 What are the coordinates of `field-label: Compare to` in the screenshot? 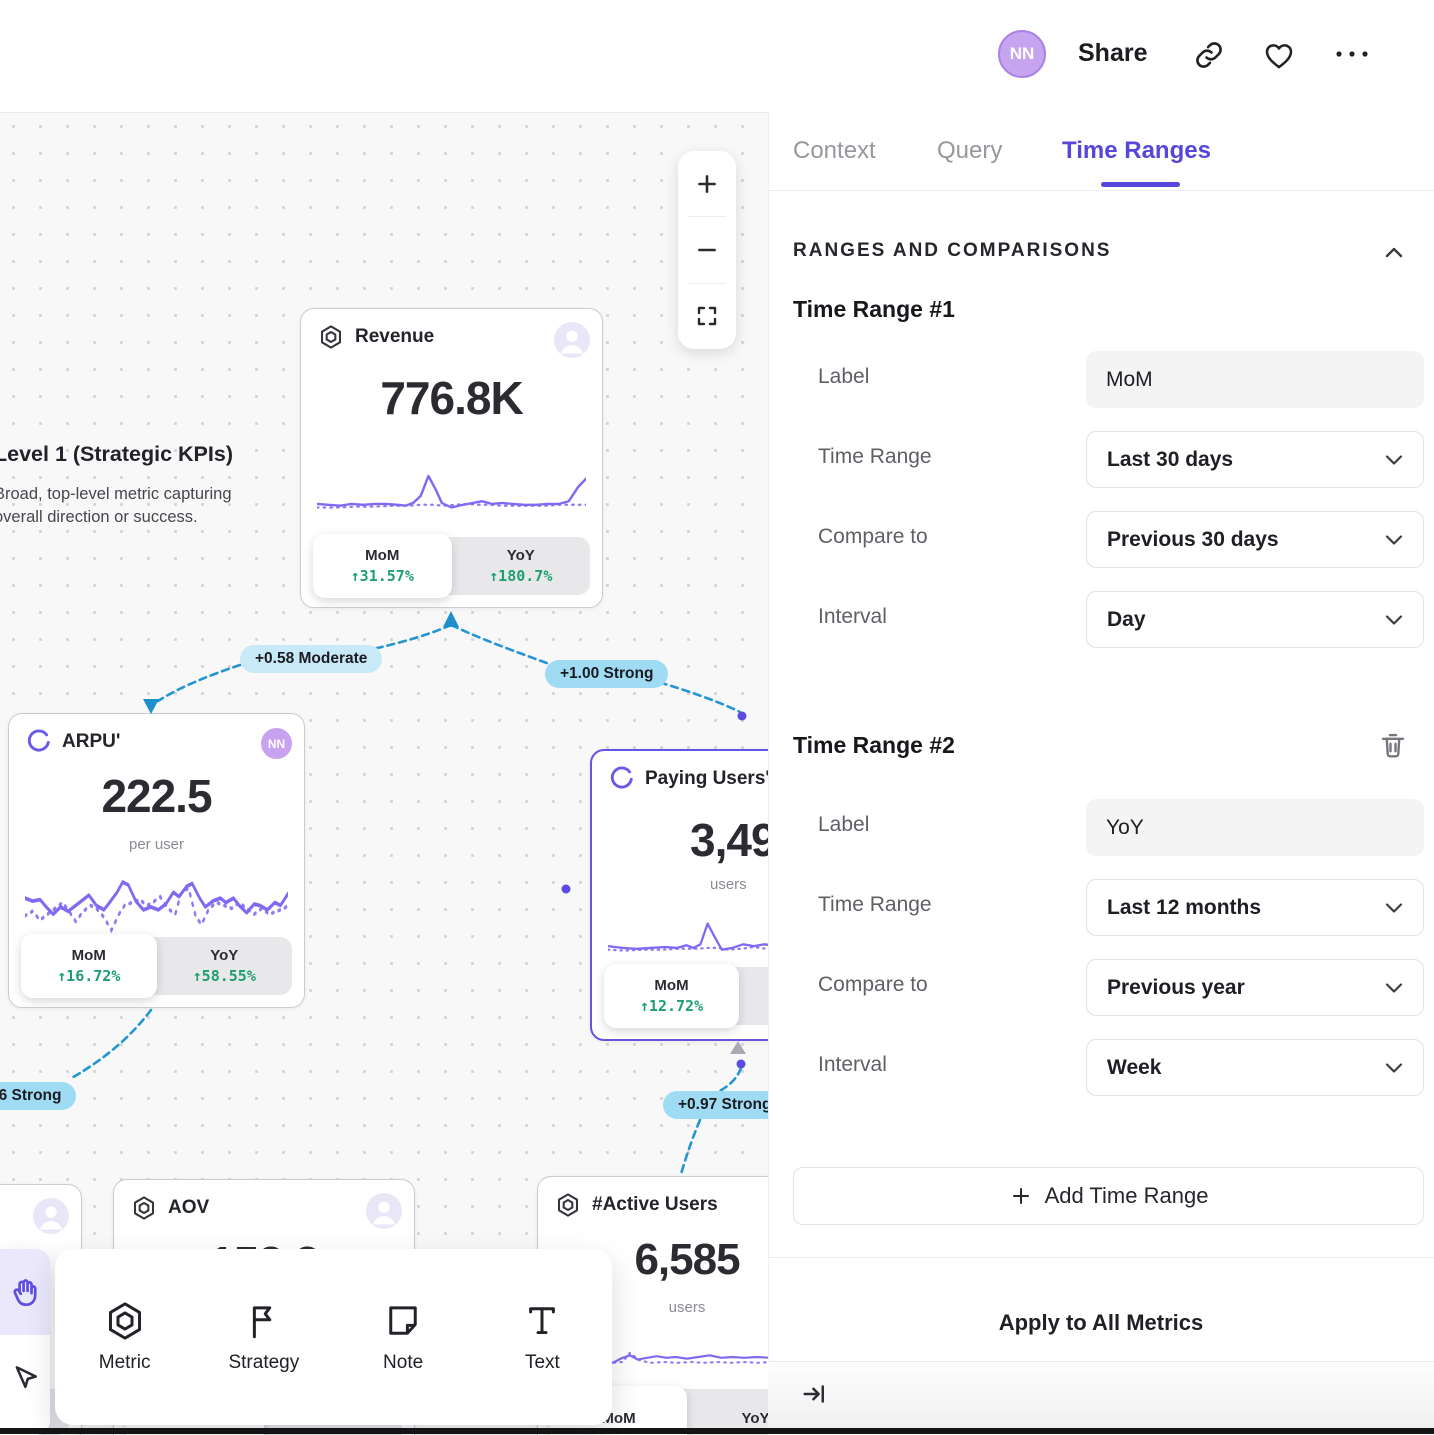 It's located at (873, 536).